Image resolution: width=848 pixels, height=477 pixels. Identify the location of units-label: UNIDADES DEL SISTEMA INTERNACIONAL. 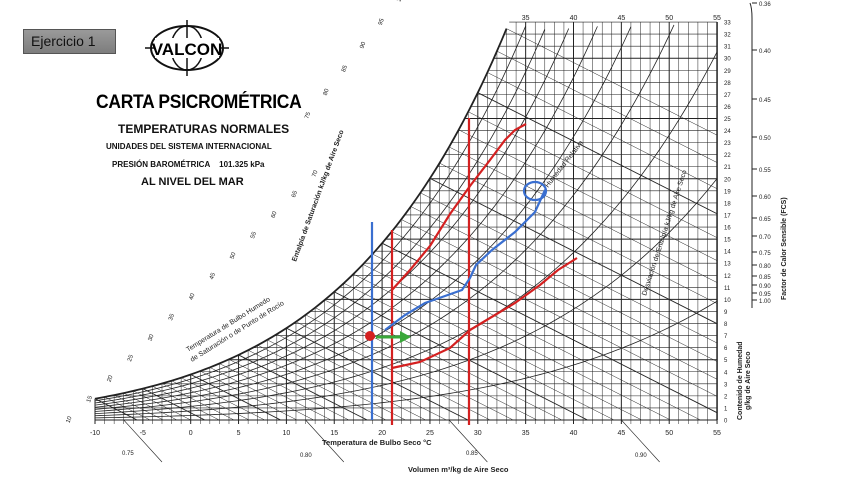
(189, 146).